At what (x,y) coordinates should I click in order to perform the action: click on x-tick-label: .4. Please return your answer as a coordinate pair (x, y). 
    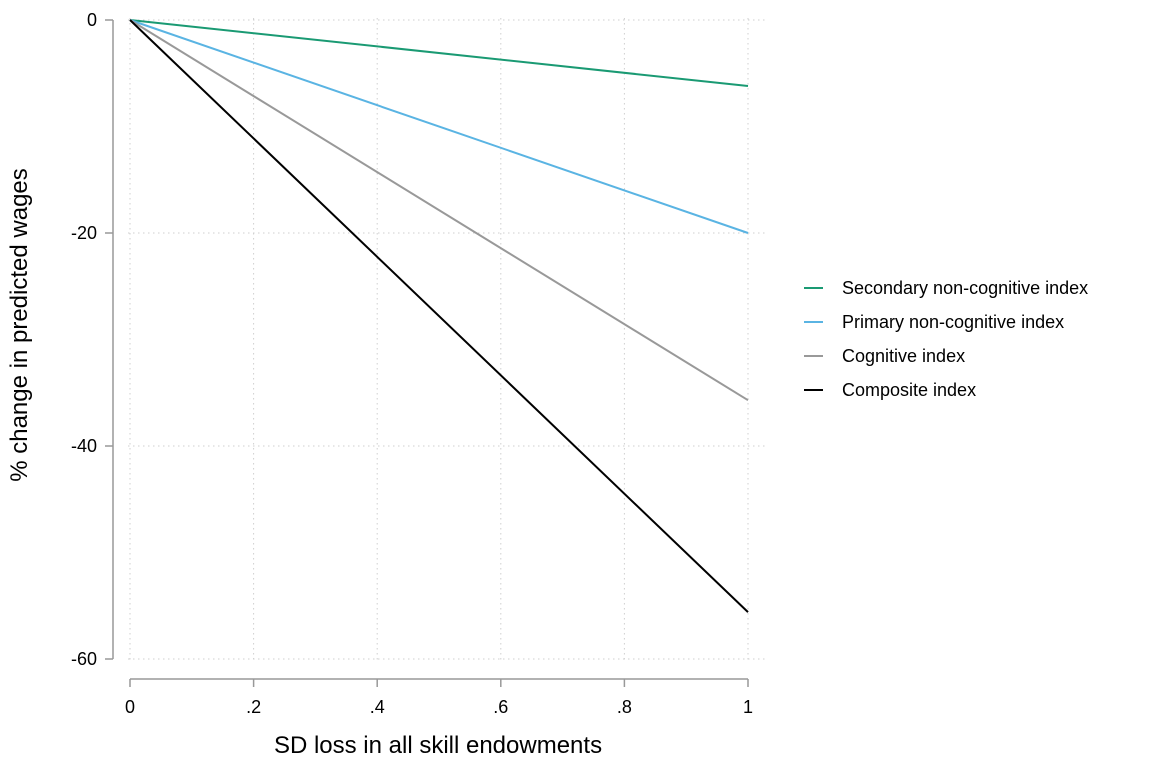
    Looking at the image, I should click on (377, 707).